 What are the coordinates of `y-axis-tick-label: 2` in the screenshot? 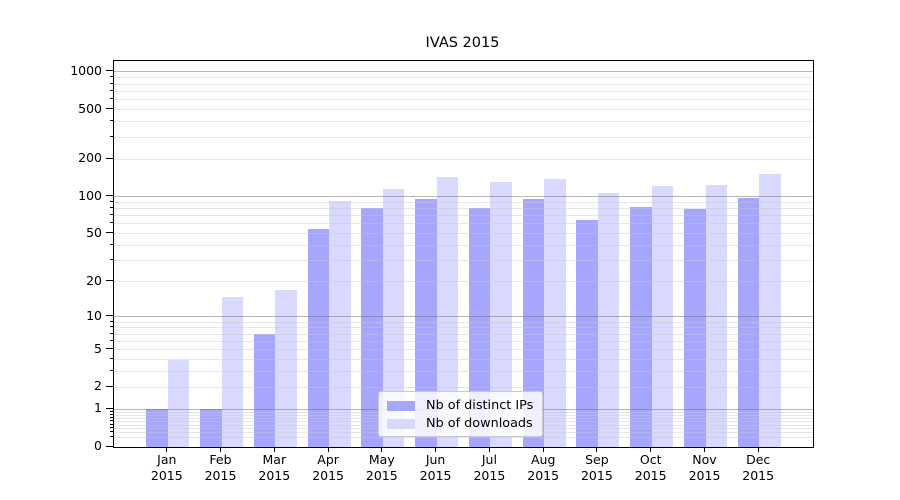 It's located at (98, 386).